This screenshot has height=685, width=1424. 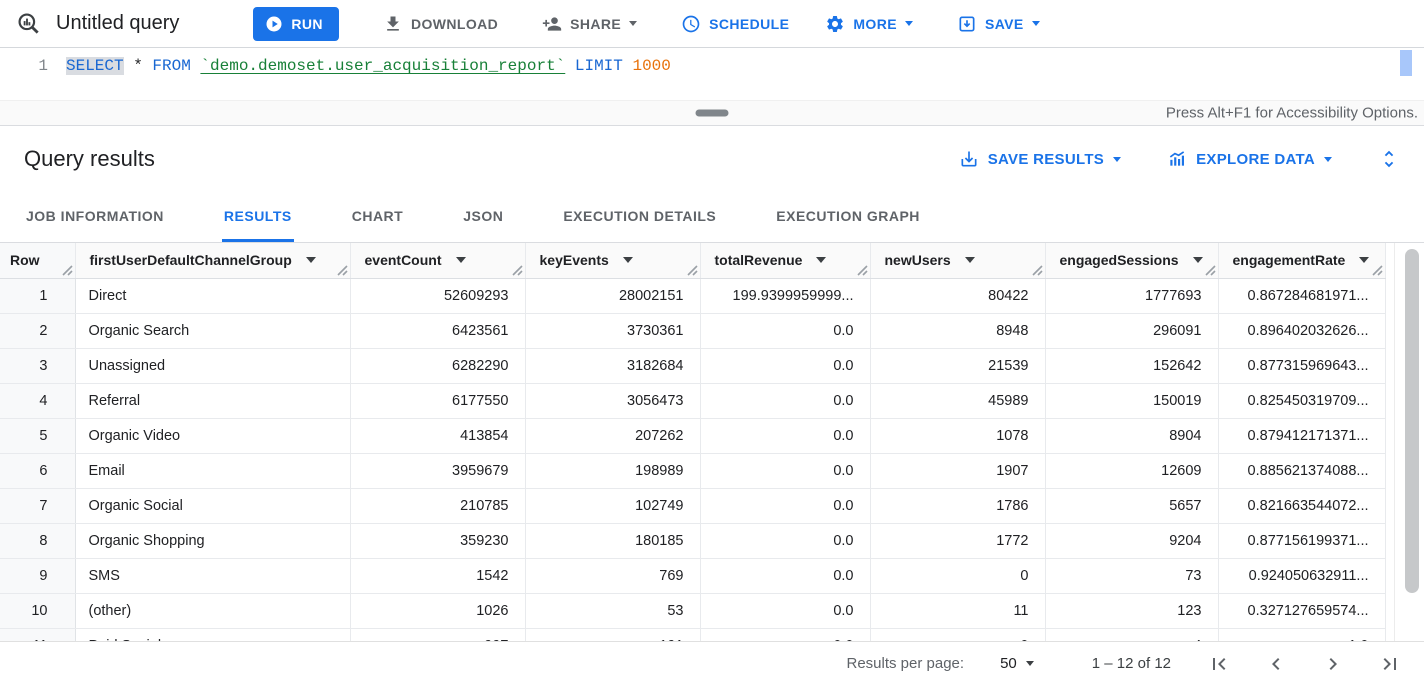 What do you see at coordinates (1040, 159) in the screenshot?
I see `save-results-button: SAVE RESULTS` at bounding box center [1040, 159].